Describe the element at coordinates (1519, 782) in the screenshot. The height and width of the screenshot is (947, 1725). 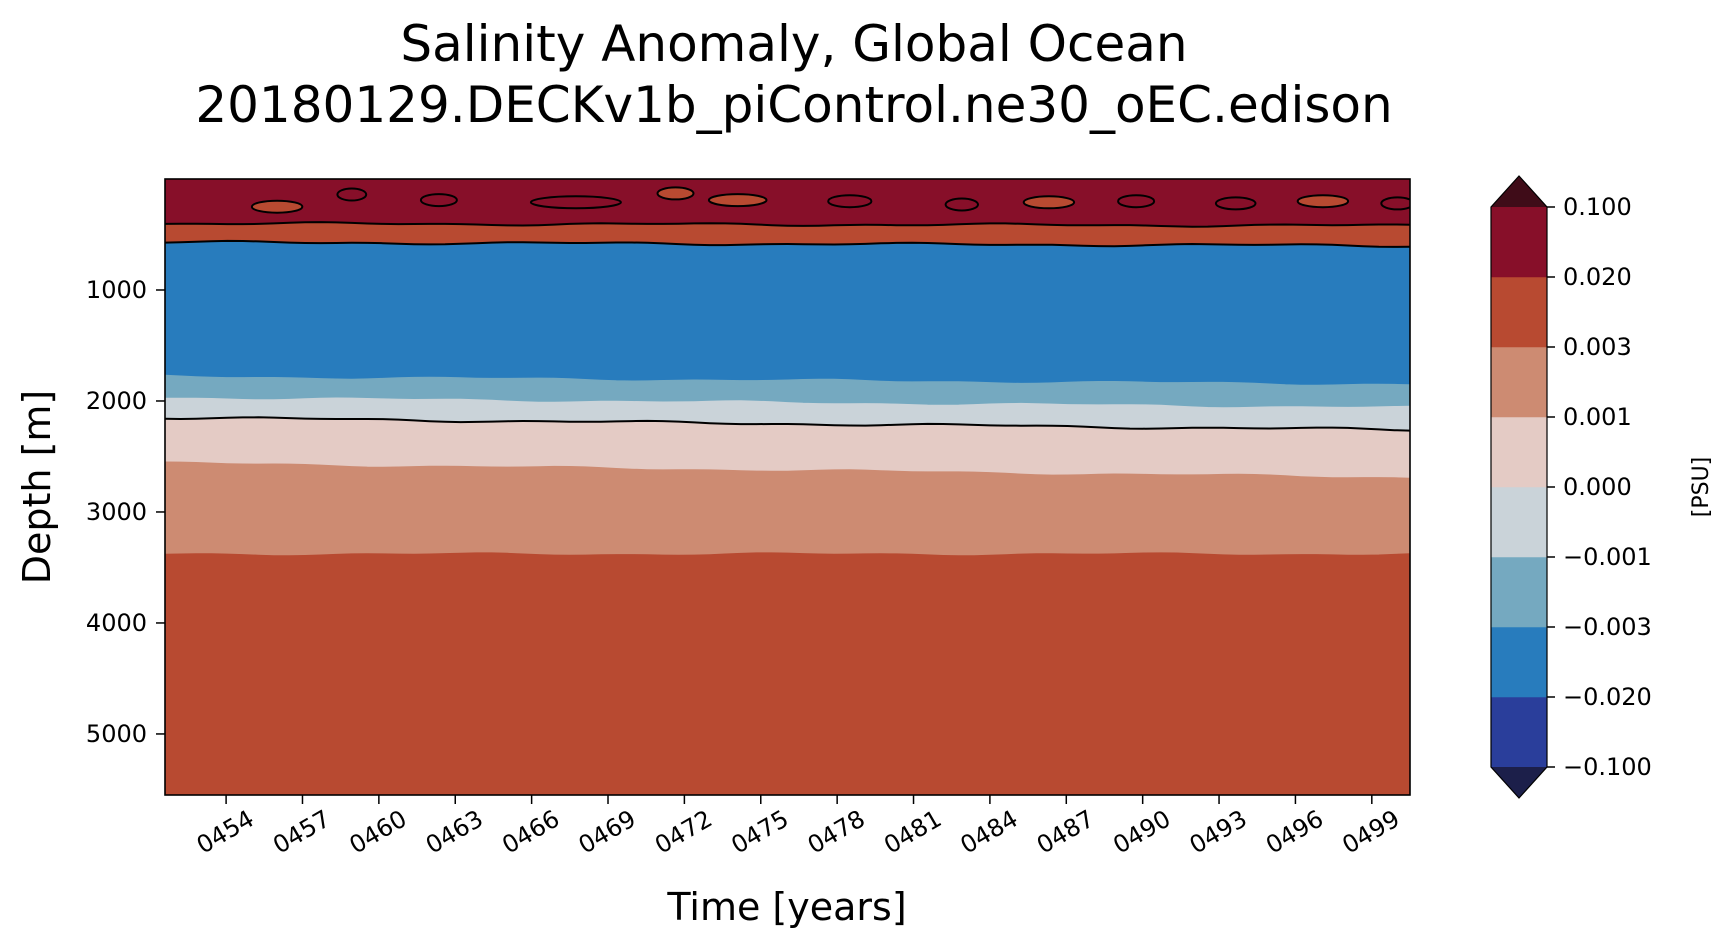
I see `colorbar-extend-low` at that location.